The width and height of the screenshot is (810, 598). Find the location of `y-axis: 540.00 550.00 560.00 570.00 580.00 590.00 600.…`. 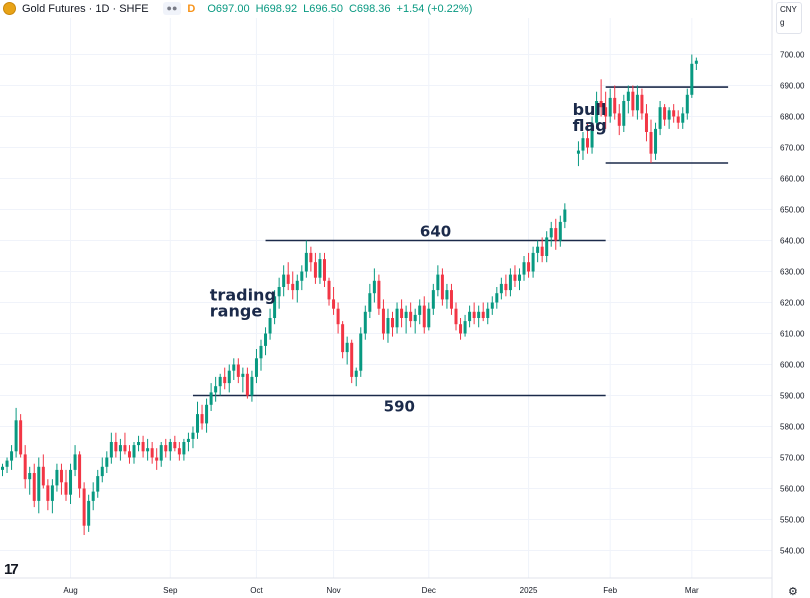

y-axis: 540.00 550.00 560.00 570.00 580.00 590.00 600.… is located at coordinates (792, 303).